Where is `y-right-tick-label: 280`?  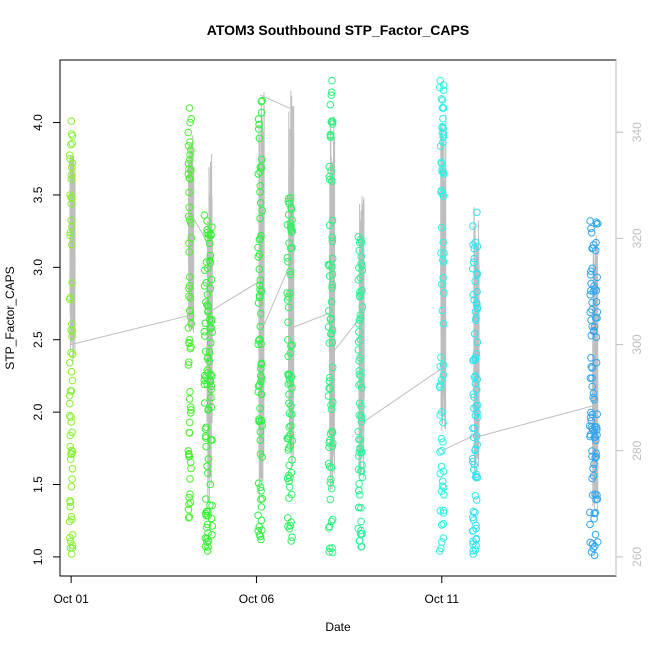 y-right-tick-label: 280 is located at coordinates (637, 450).